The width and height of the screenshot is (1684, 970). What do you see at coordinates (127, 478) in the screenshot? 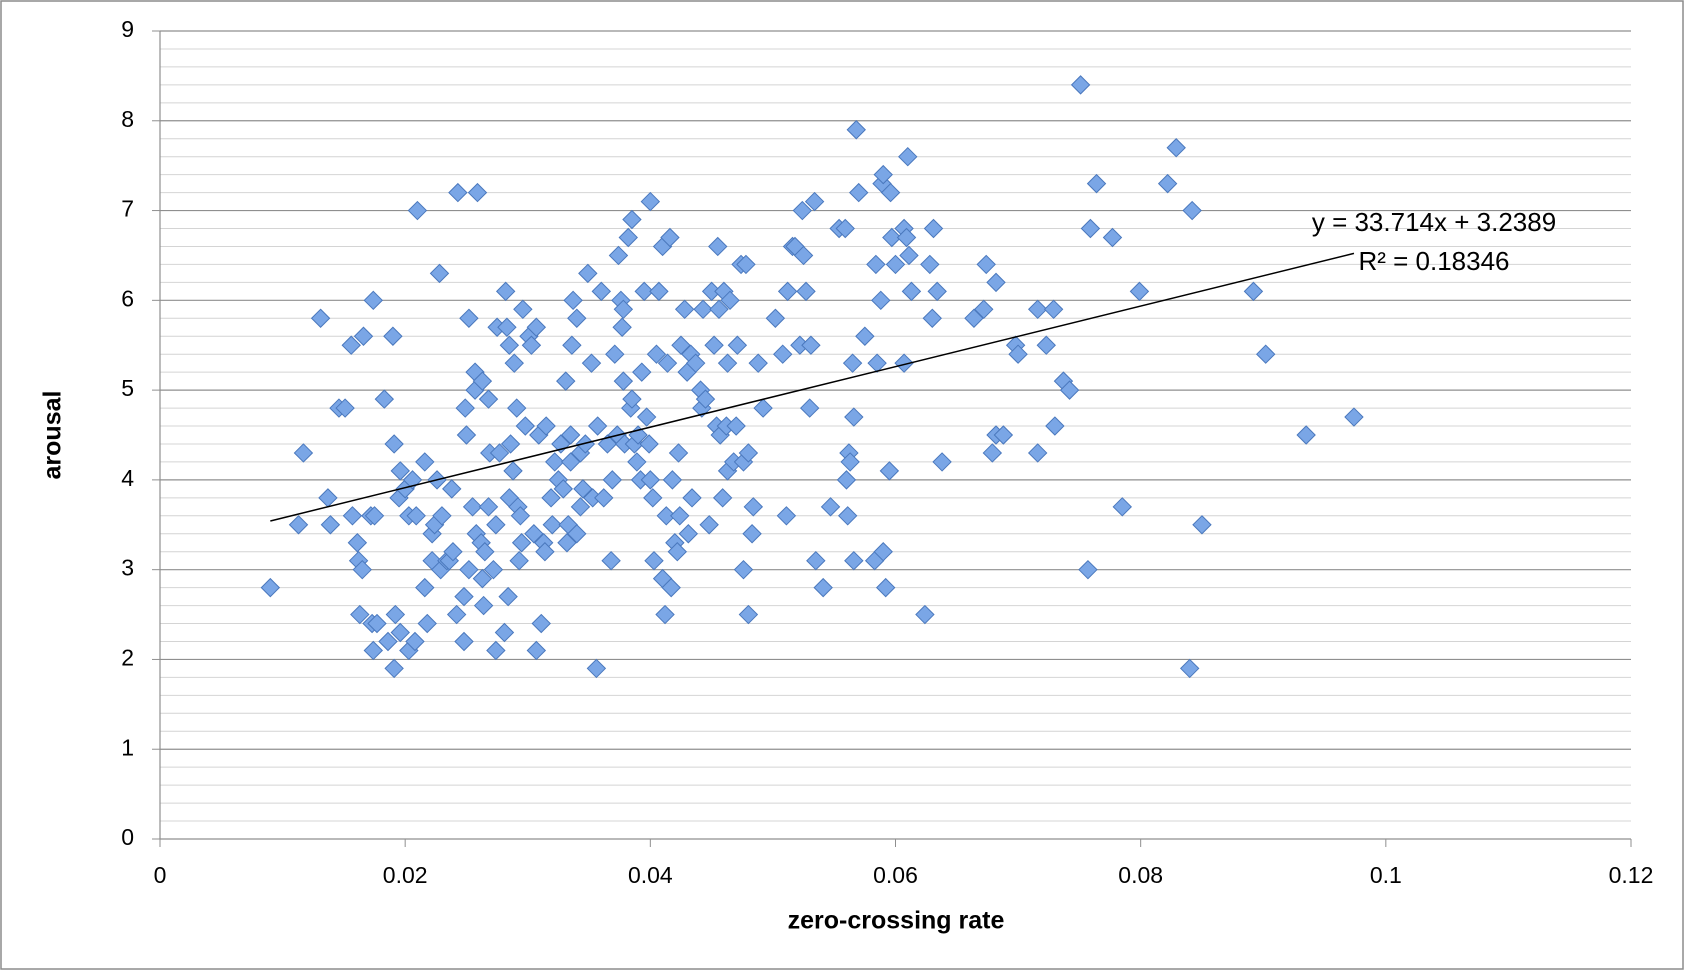
I see `y-tick-label: 4` at bounding box center [127, 478].